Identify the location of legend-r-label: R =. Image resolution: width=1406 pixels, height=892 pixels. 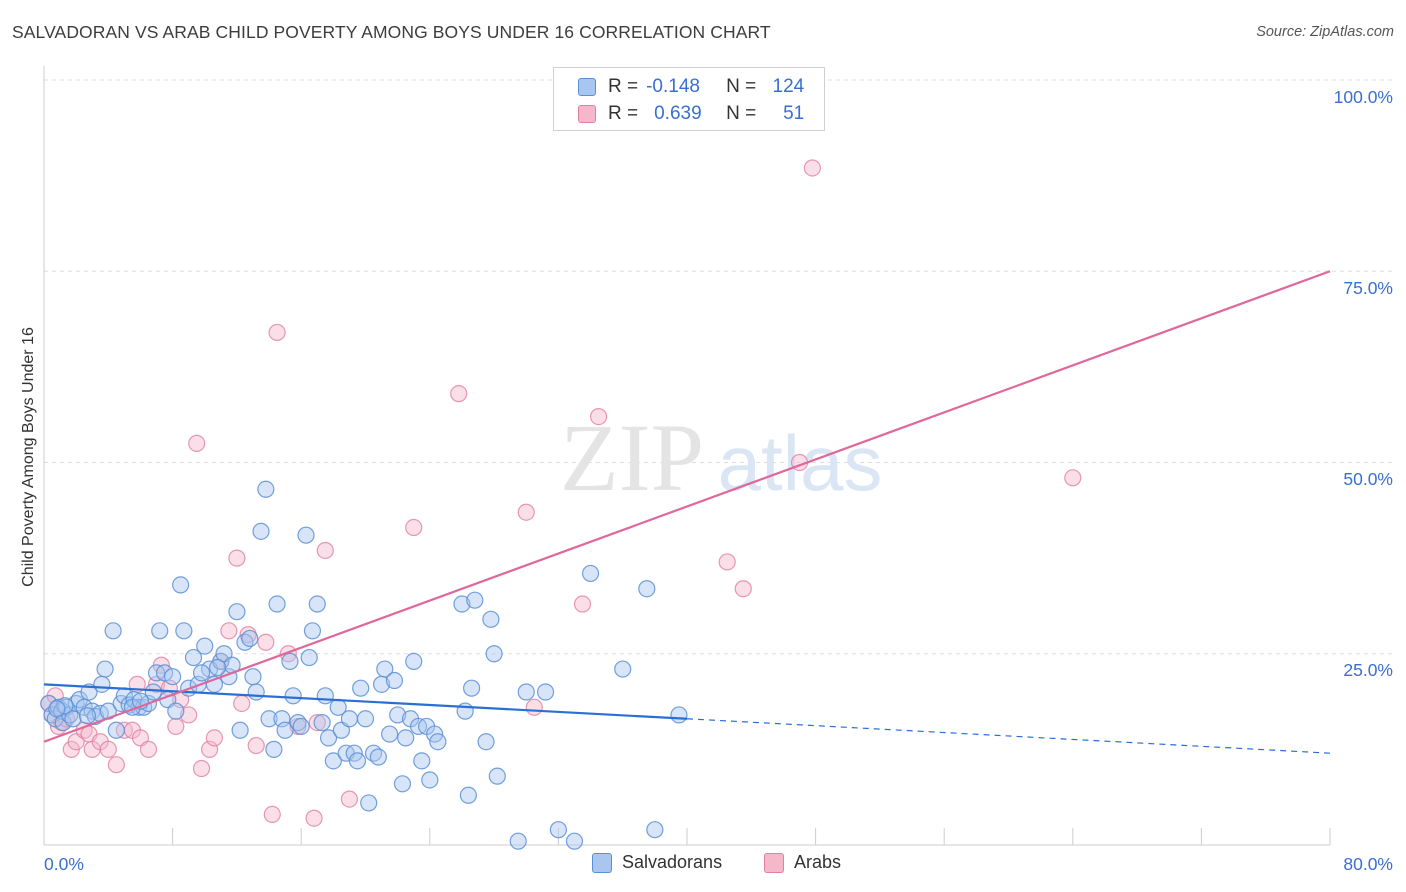
(623, 86).